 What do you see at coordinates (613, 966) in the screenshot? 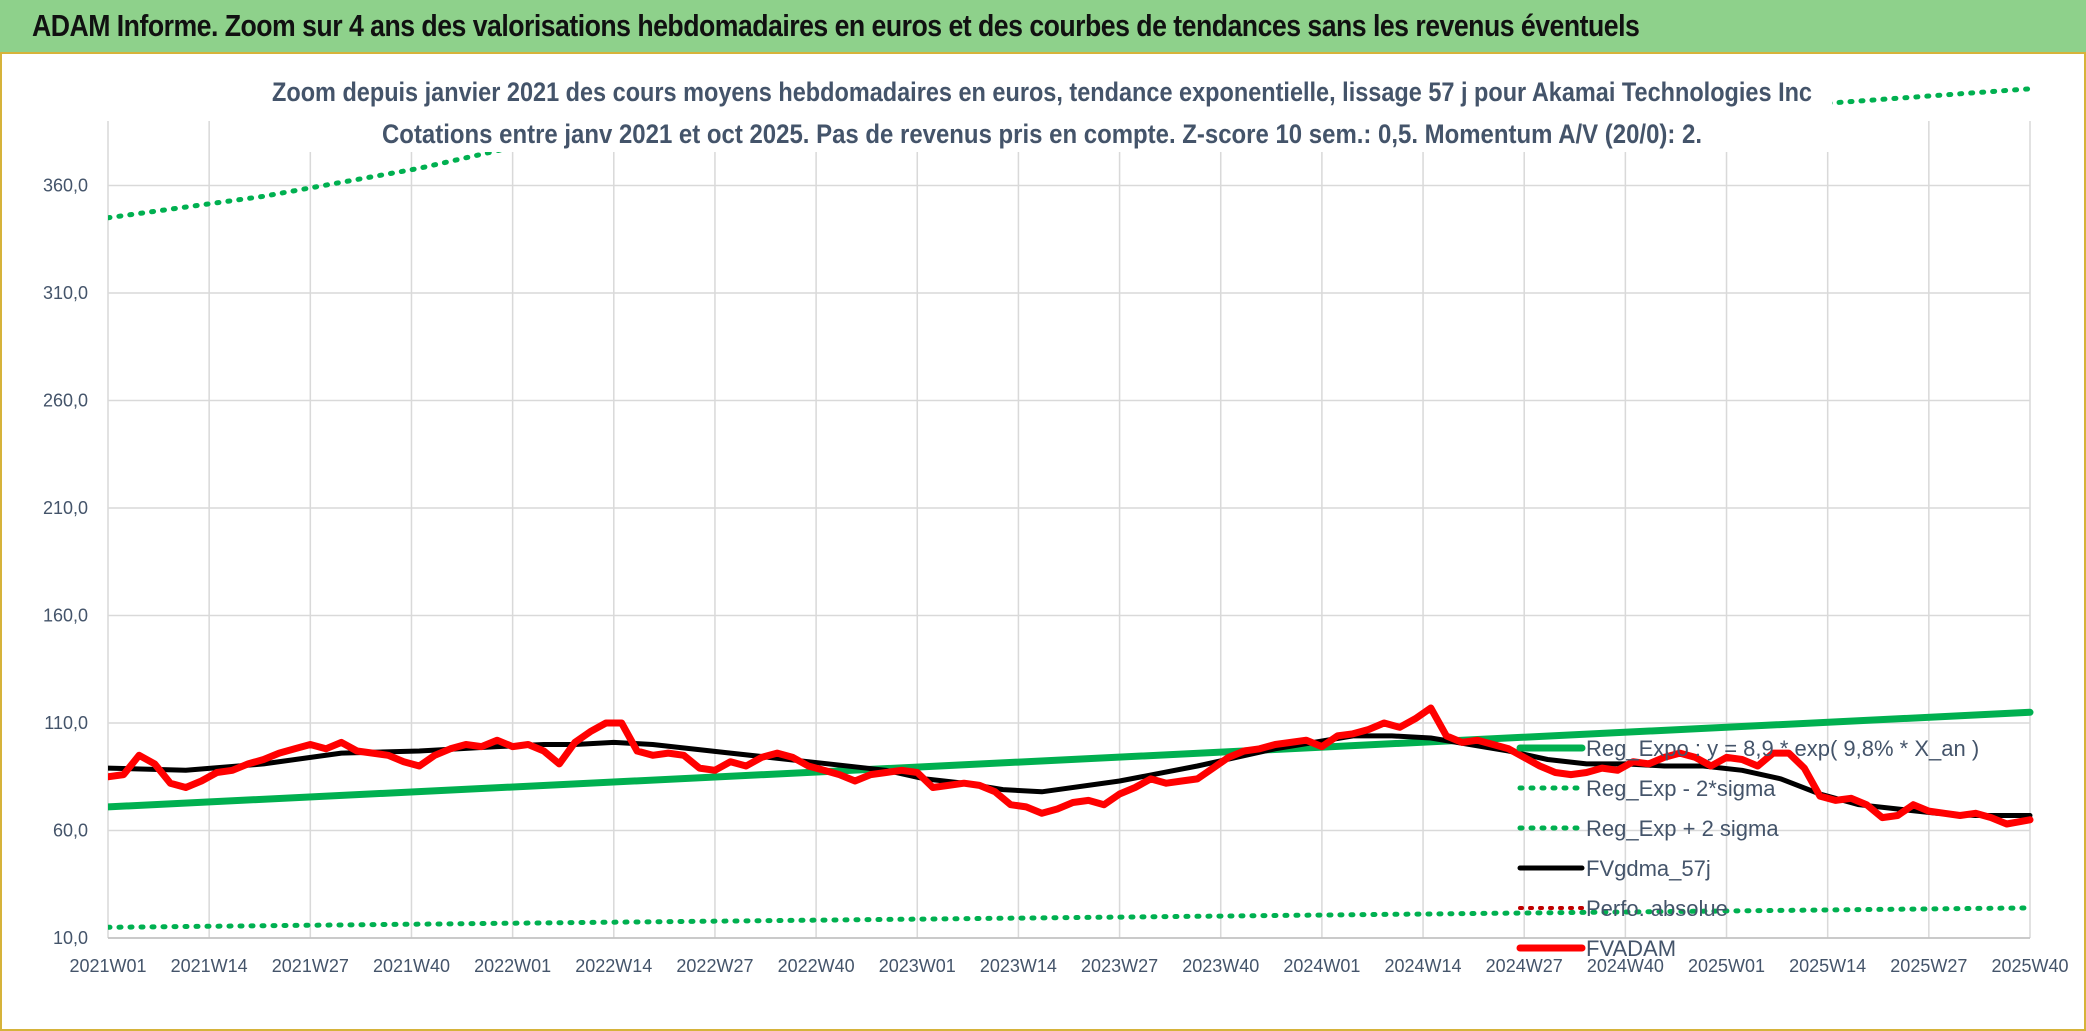
I see `x-tick-label: 2022W14` at bounding box center [613, 966].